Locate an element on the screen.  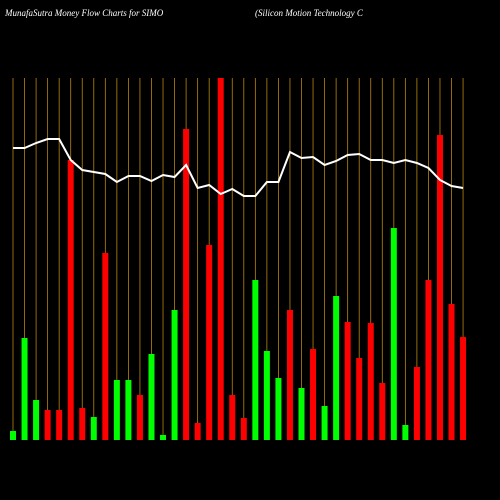
money-flow-line is located at coordinates (238, 167).